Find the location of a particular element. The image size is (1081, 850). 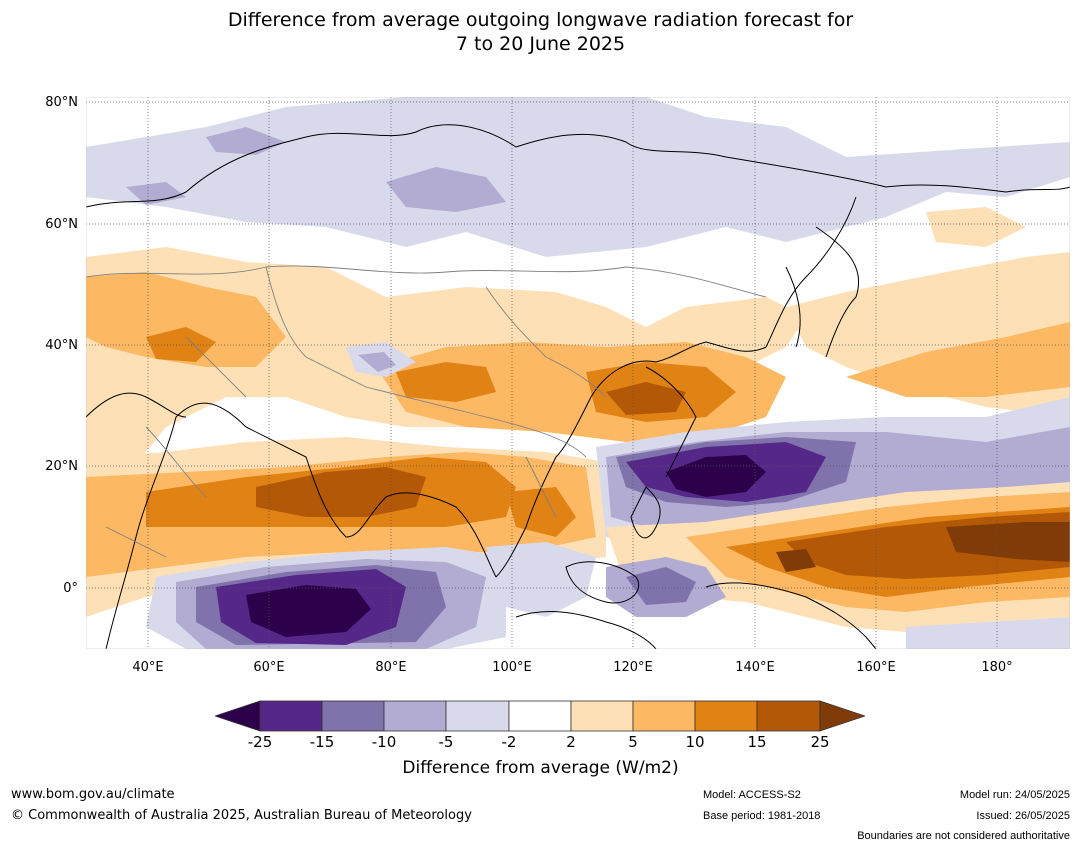

base-period: Base period: 1981-2018 is located at coordinates (762, 816).